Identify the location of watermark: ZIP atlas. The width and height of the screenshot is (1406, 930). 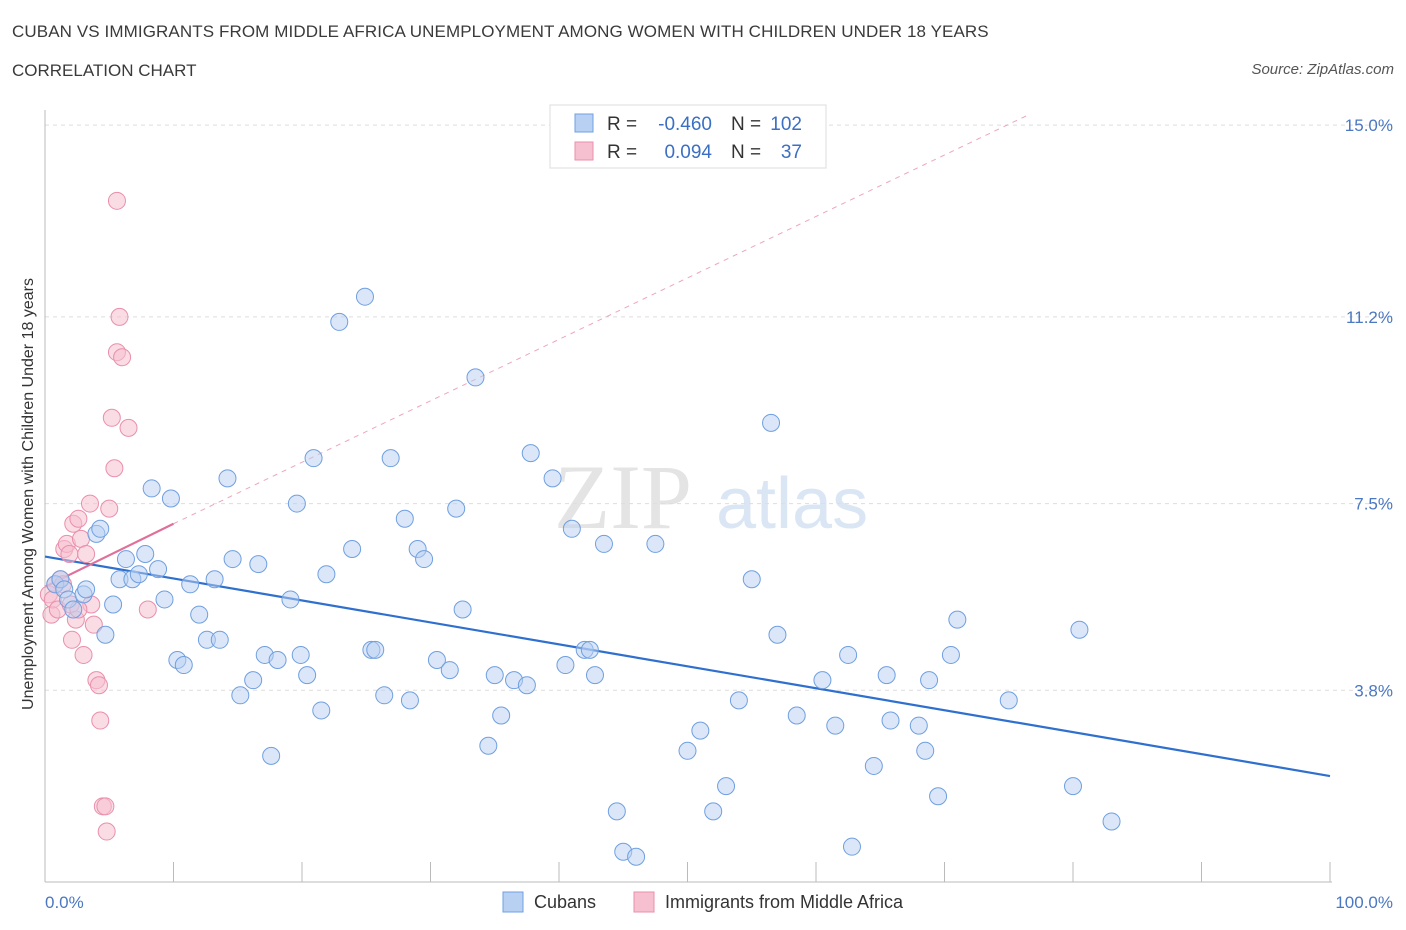
(711, 497).